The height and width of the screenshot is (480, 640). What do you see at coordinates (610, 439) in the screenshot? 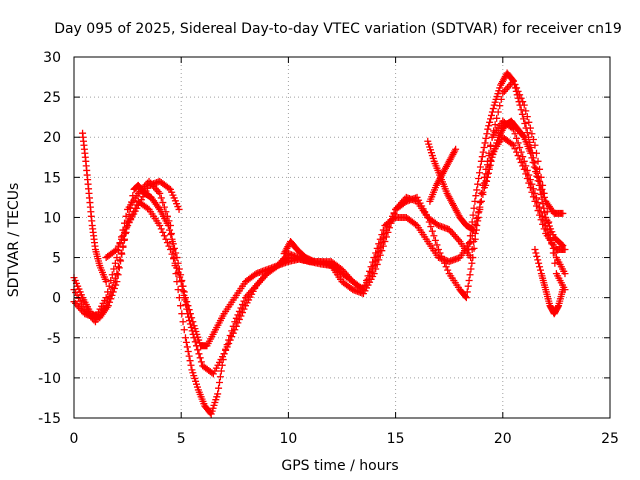
I see `x-tick-label: 25` at bounding box center [610, 439].